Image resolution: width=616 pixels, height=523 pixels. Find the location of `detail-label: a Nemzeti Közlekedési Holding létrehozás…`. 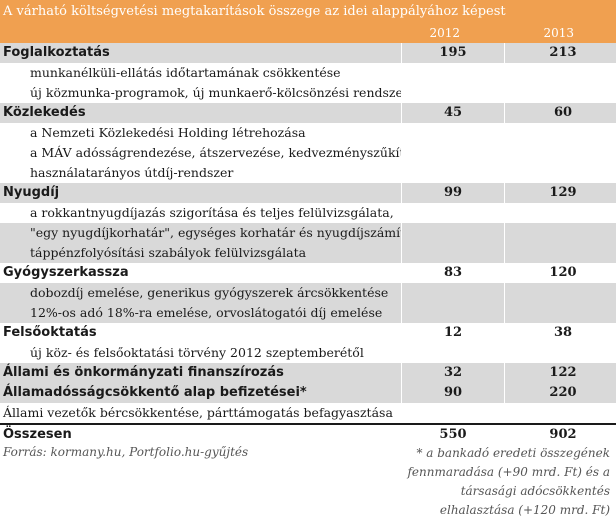

detail-label: a Nemzeti Közlekedési Holding létrehozás… is located at coordinates (201, 133).